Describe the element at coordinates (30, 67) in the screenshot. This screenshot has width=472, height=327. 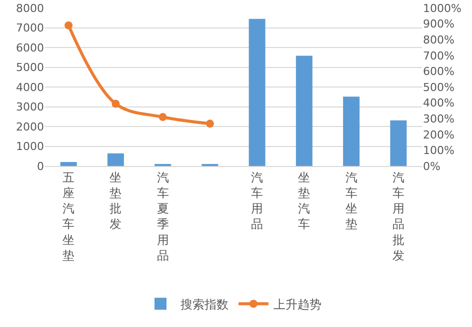
I see `y-tick-label: 5000` at that location.